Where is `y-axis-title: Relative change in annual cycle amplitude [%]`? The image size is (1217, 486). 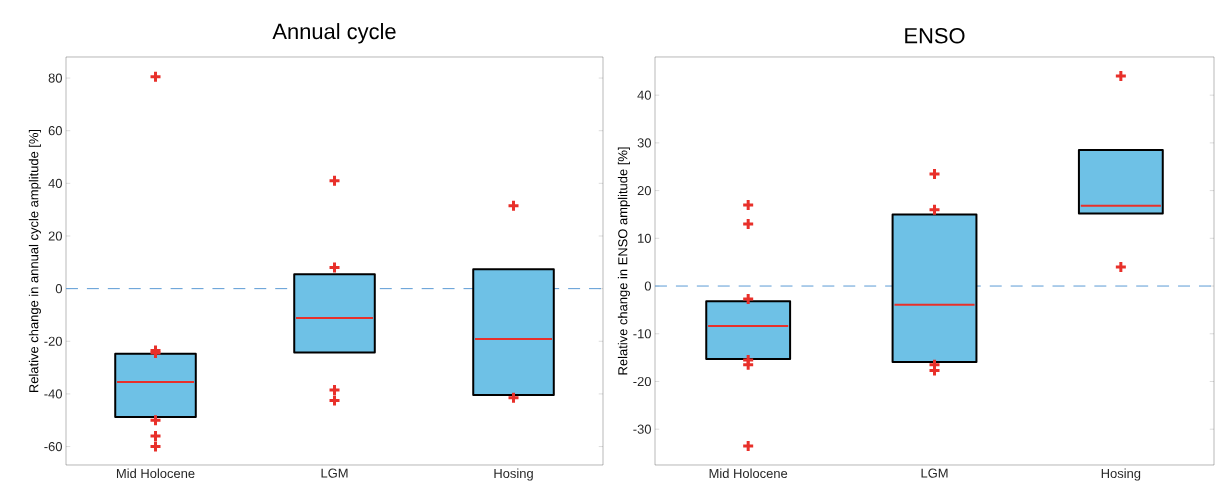 y-axis-title: Relative change in annual cycle amplitude [%] is located at coordinates (34, 261).